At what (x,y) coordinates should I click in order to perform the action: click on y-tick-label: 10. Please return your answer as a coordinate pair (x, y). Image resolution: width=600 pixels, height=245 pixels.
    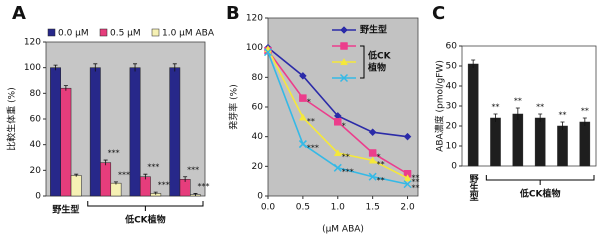
    Looking at the image, I should click on (452, 147).